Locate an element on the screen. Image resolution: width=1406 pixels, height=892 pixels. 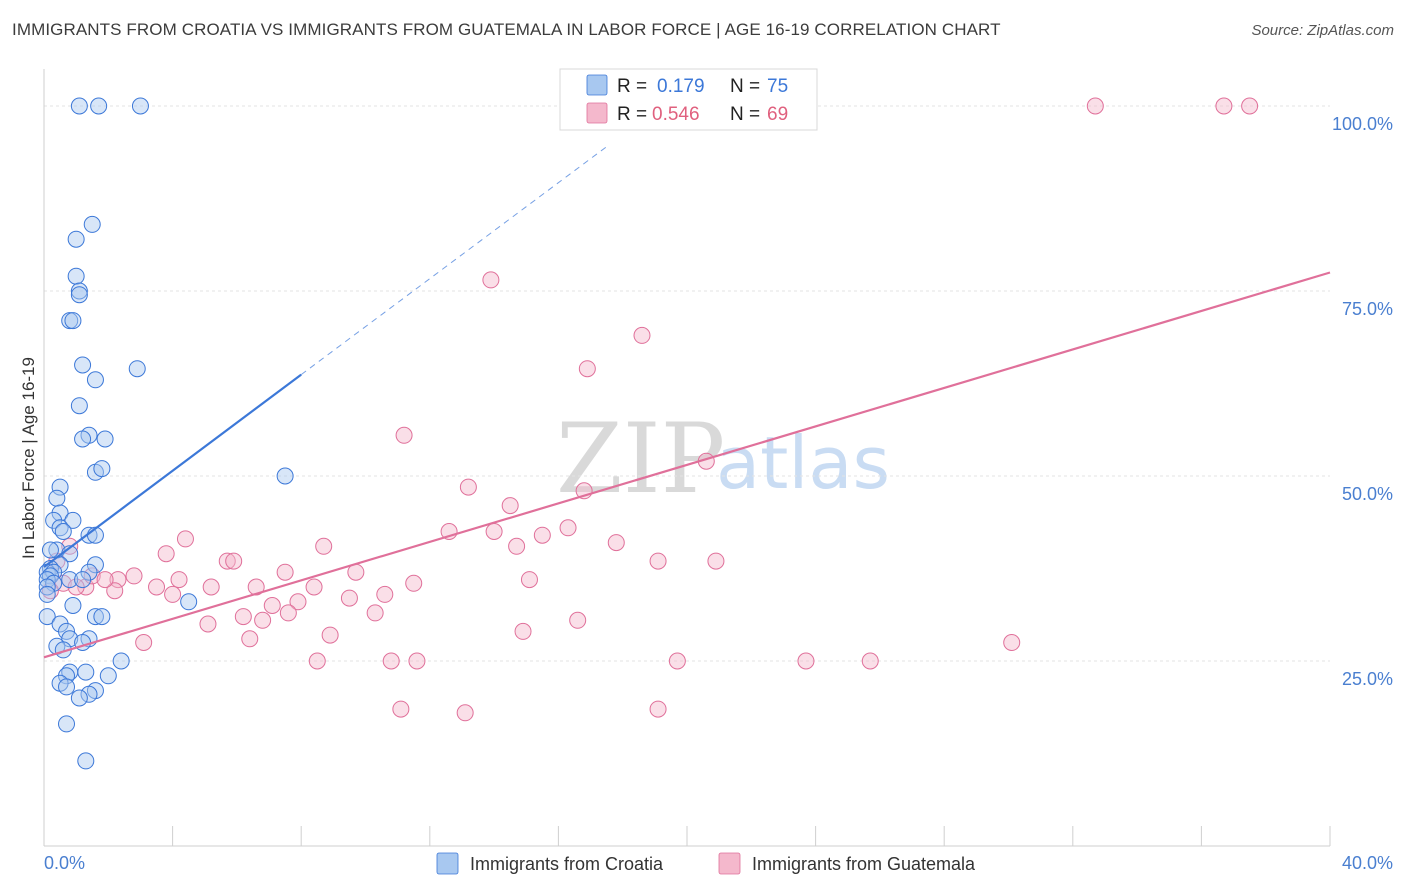
x-tick-label-min: 0.0% is located at coordinates (64, 863).